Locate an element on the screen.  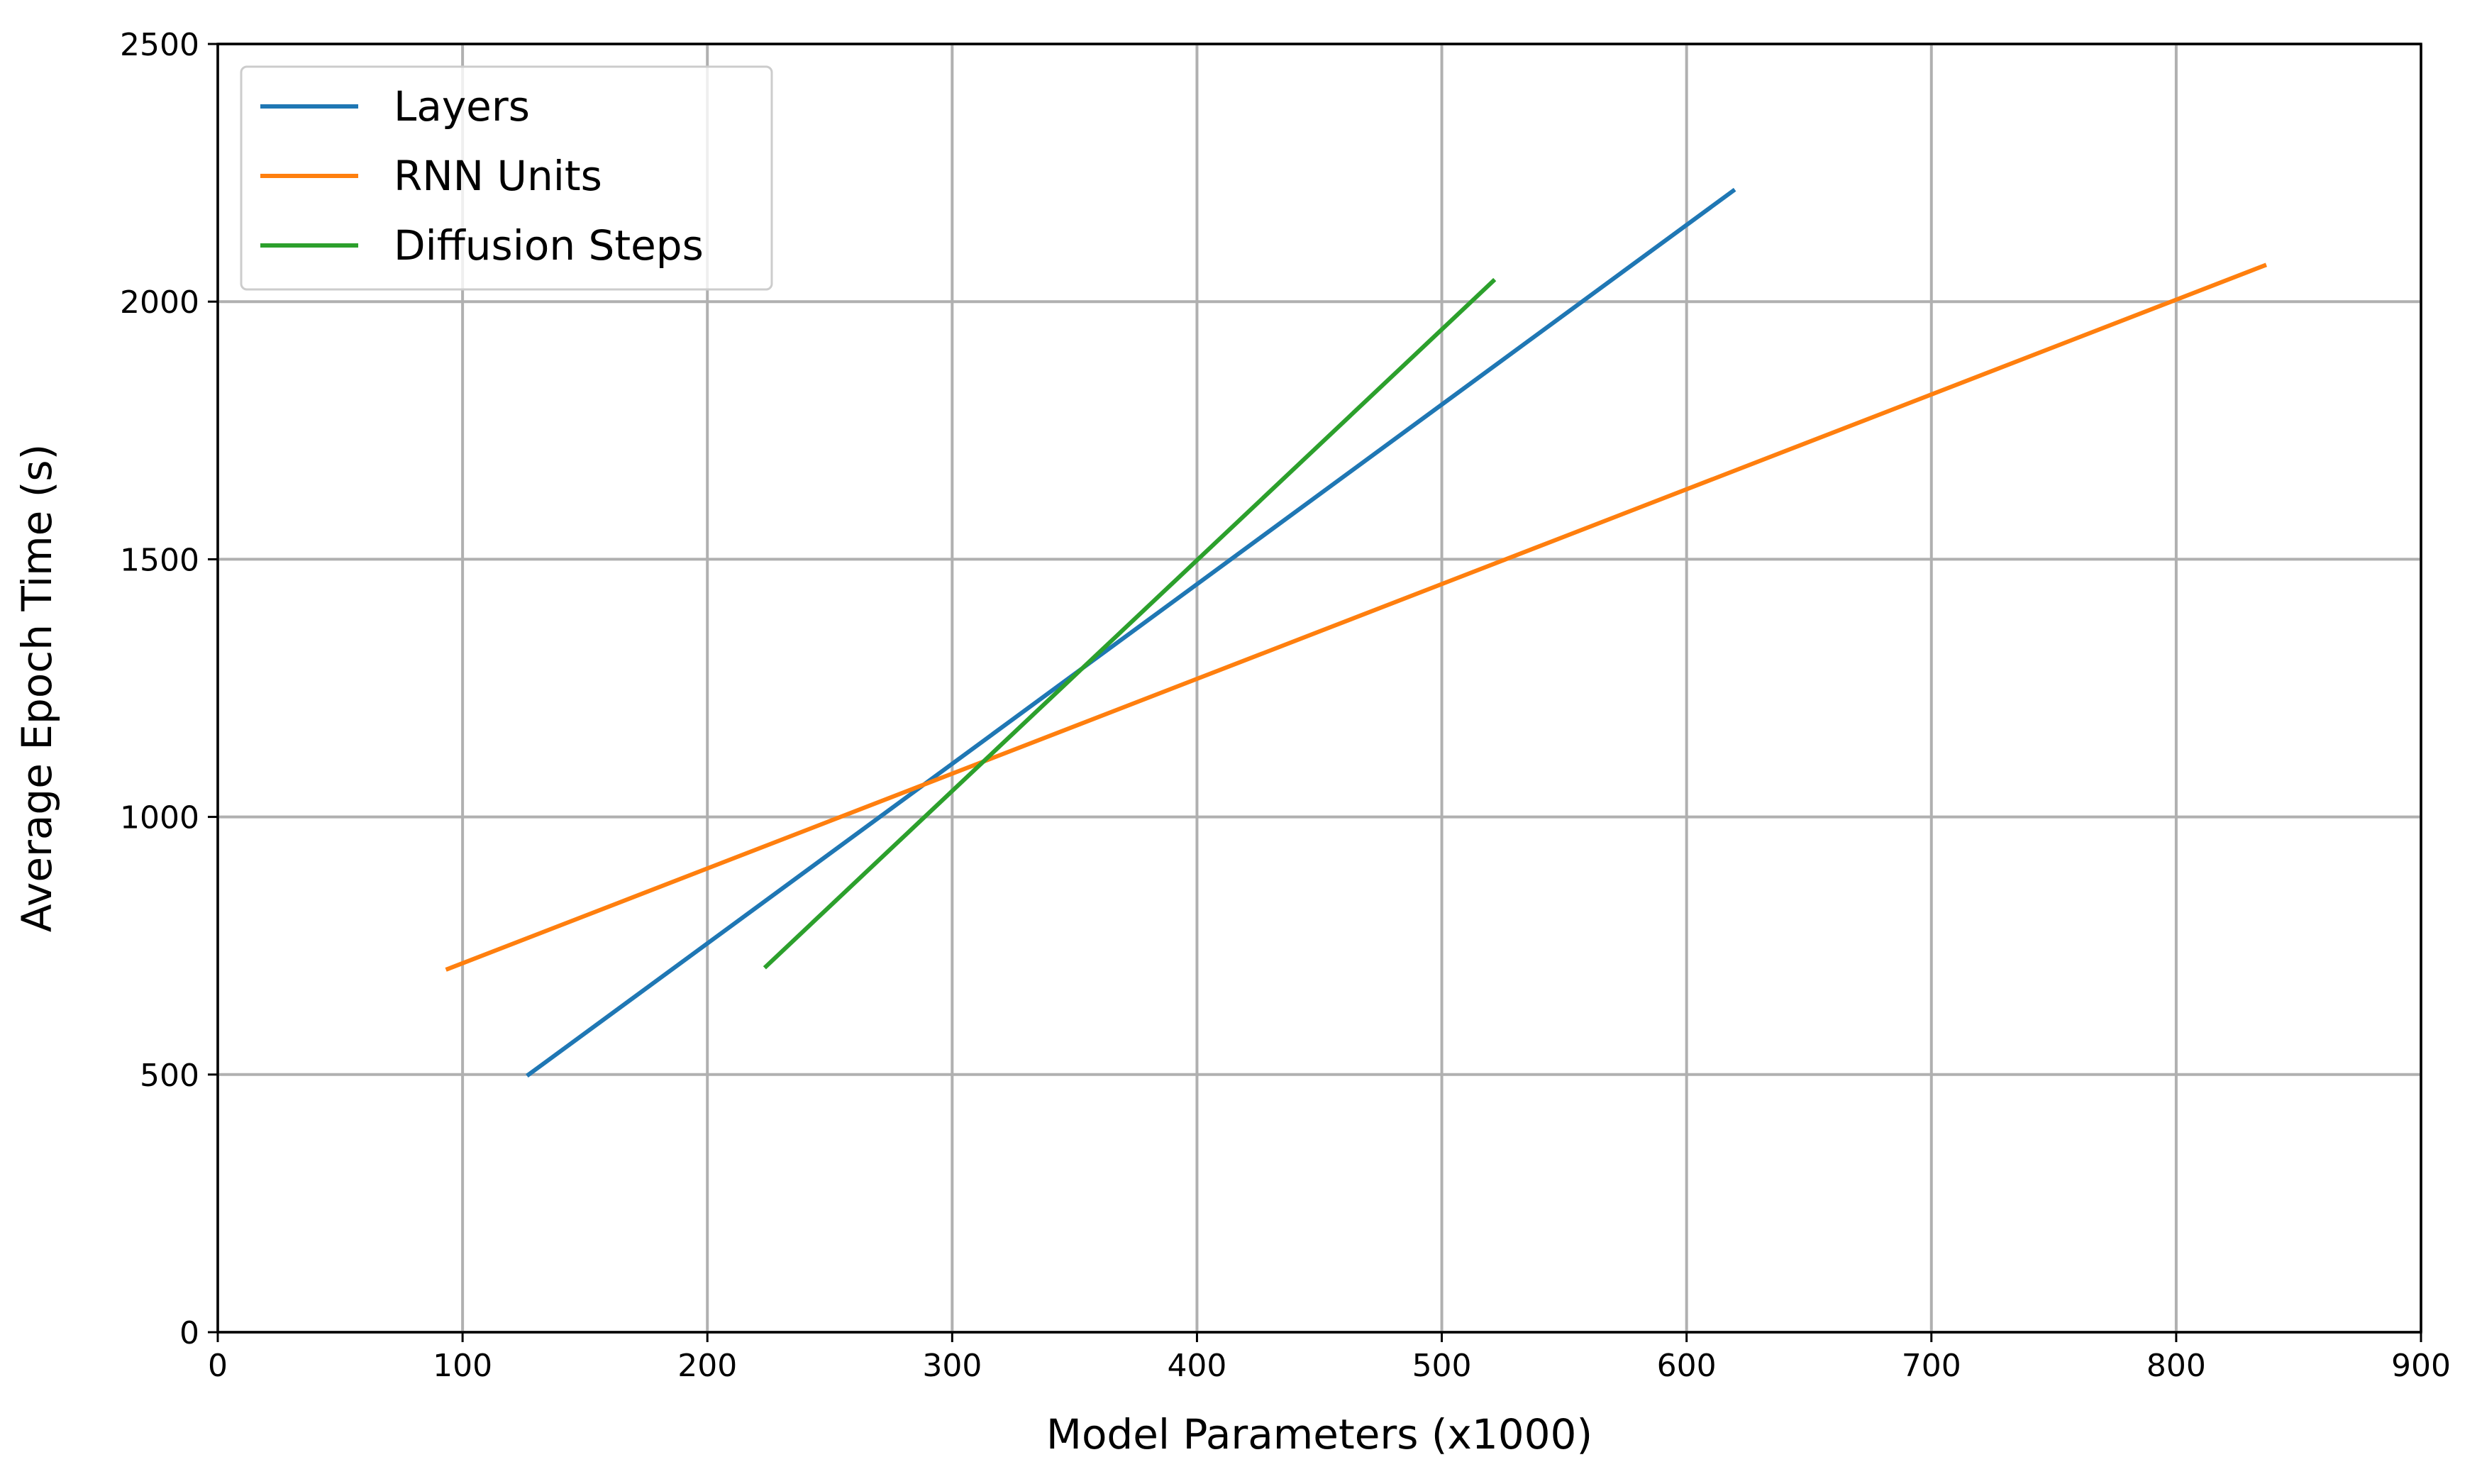
x-tick-label: 300 is located at coordinates (952, 1366).